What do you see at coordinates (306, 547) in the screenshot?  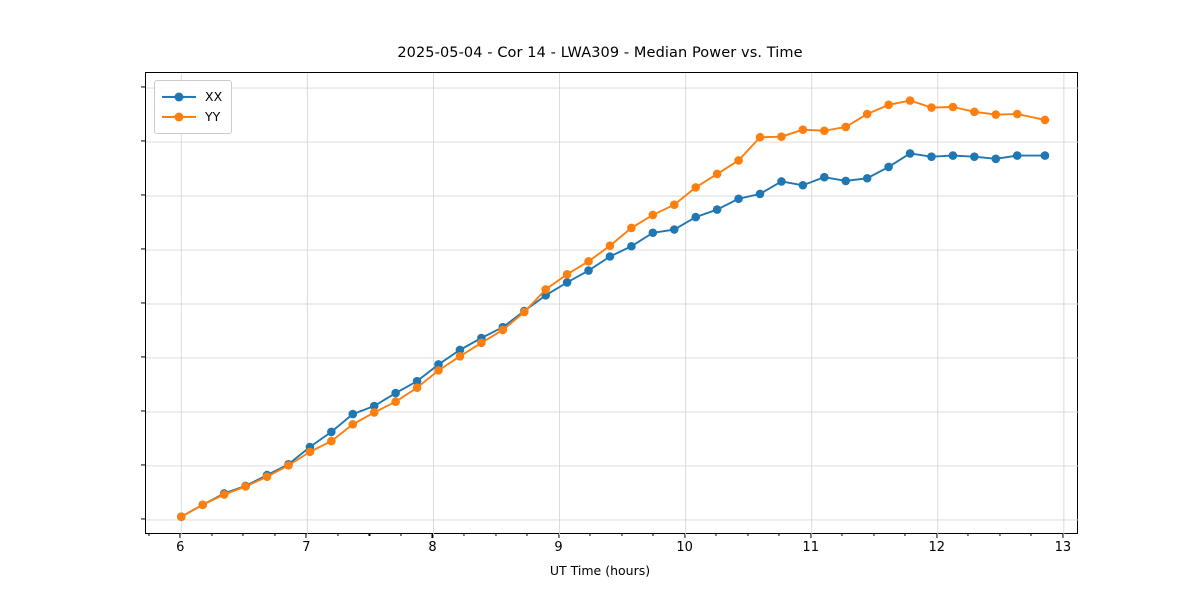 I see `x-axis-tick-label: 7` at bounding box center [306, 547].